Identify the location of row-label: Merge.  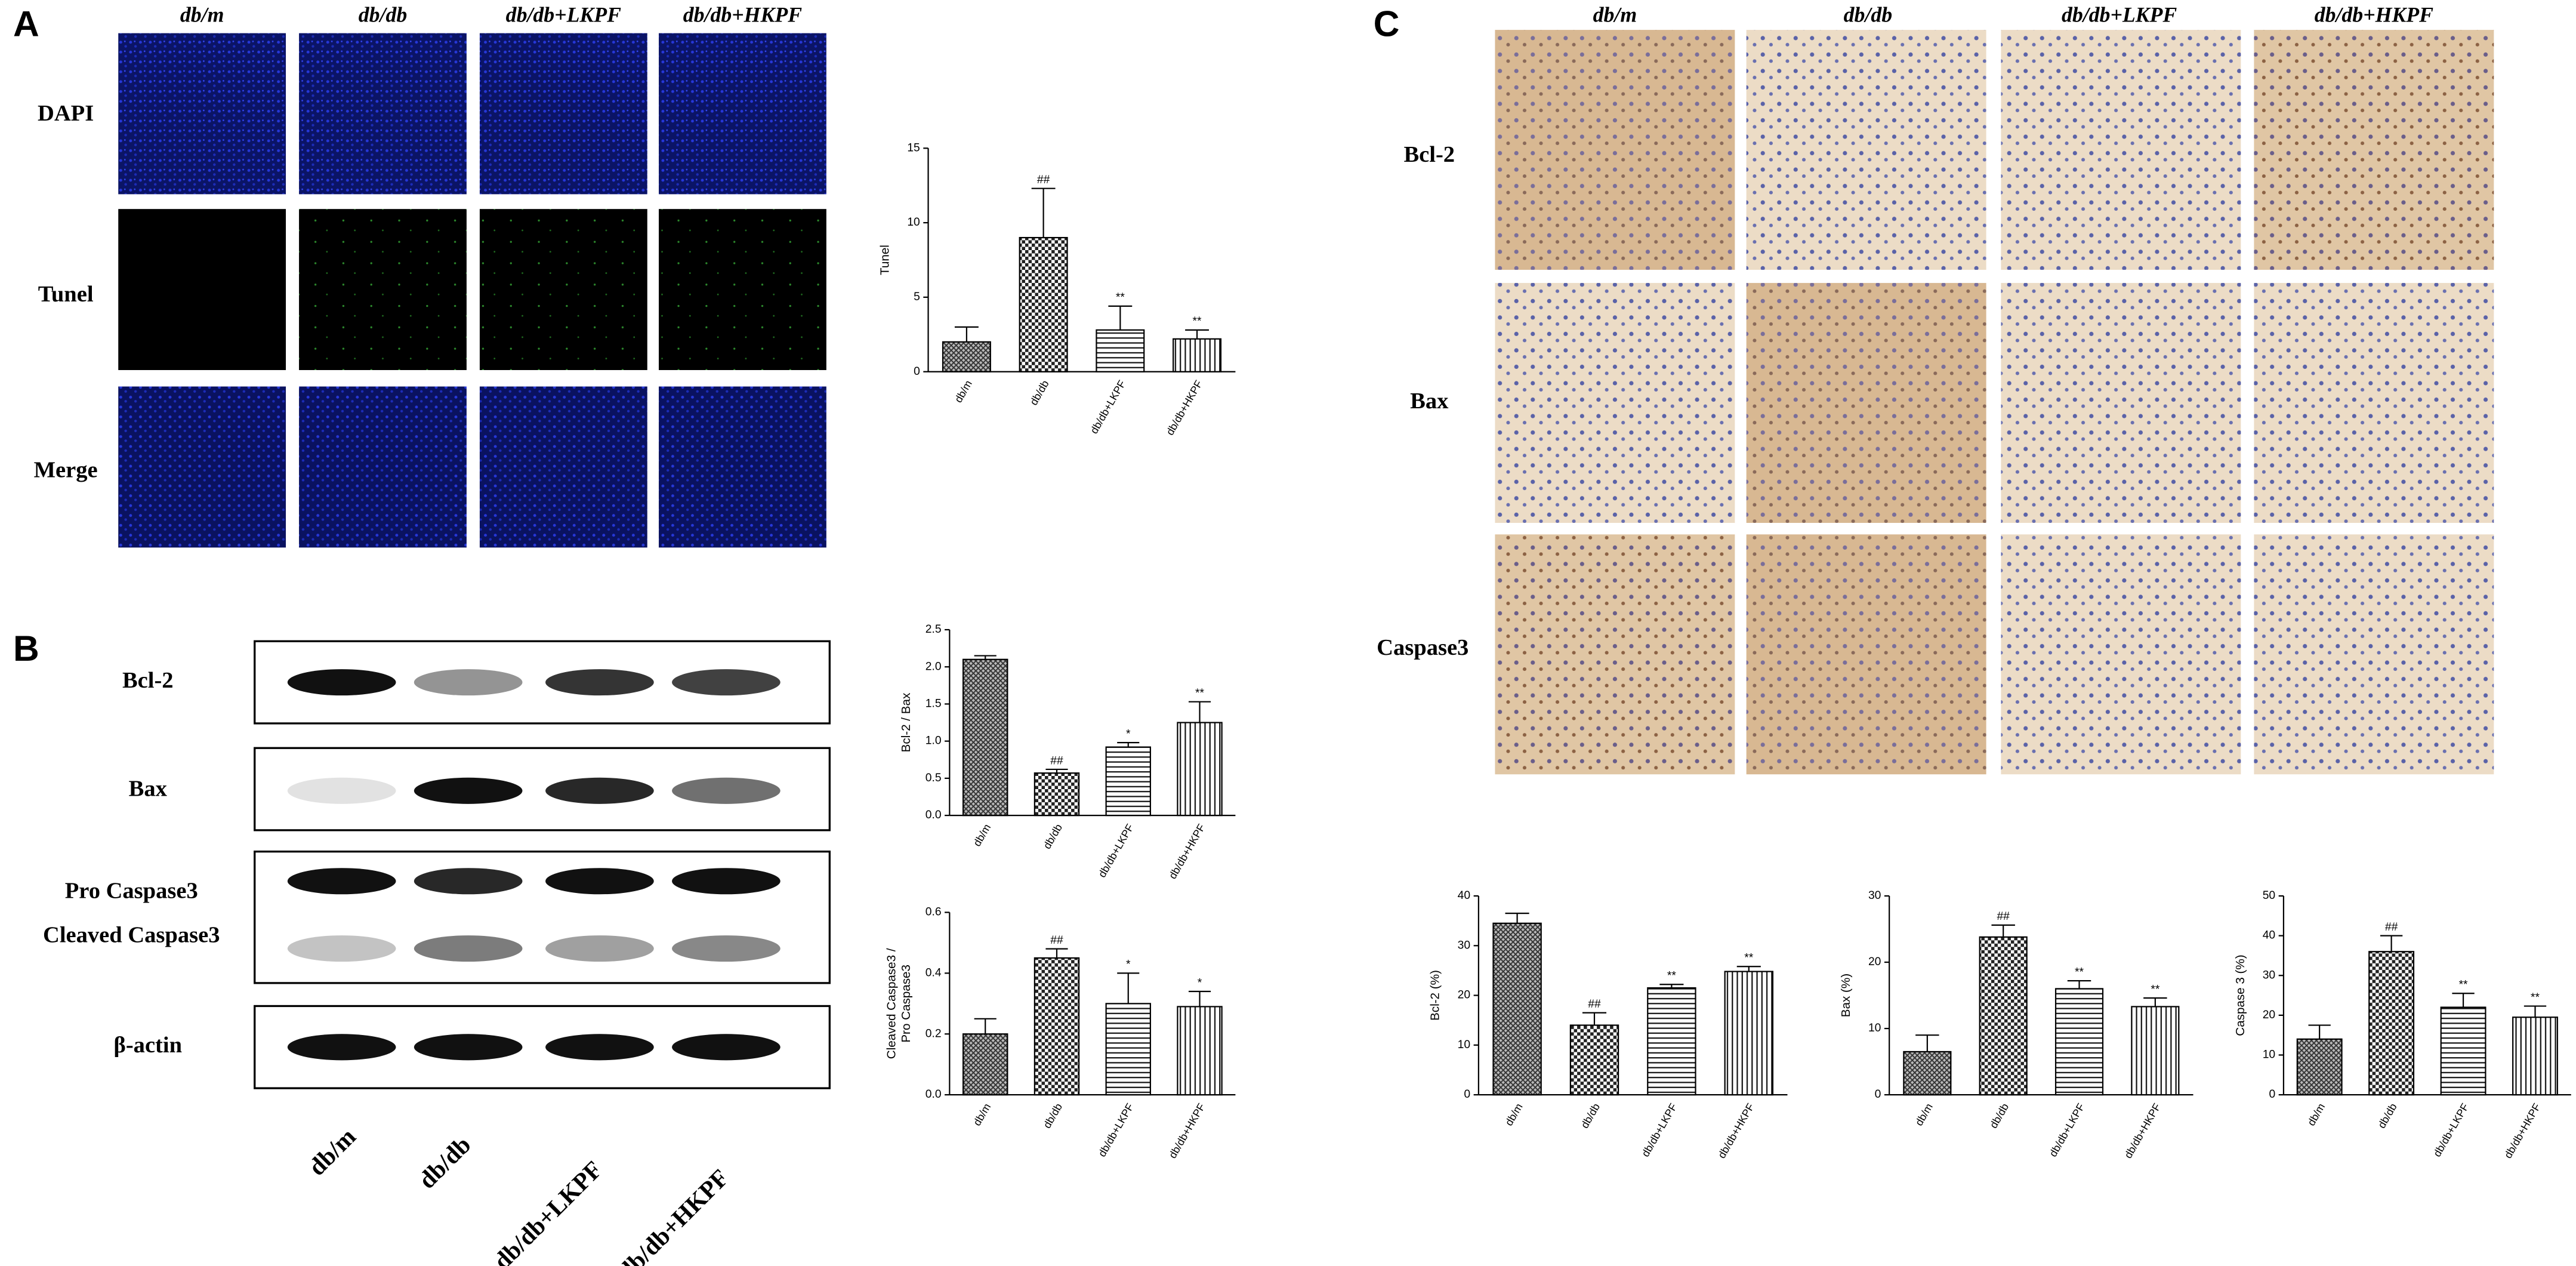
(66, 470).